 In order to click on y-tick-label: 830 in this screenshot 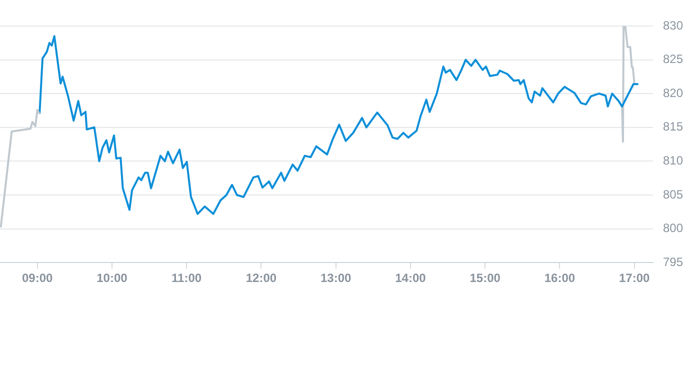, I will do `click(673, 25)`.